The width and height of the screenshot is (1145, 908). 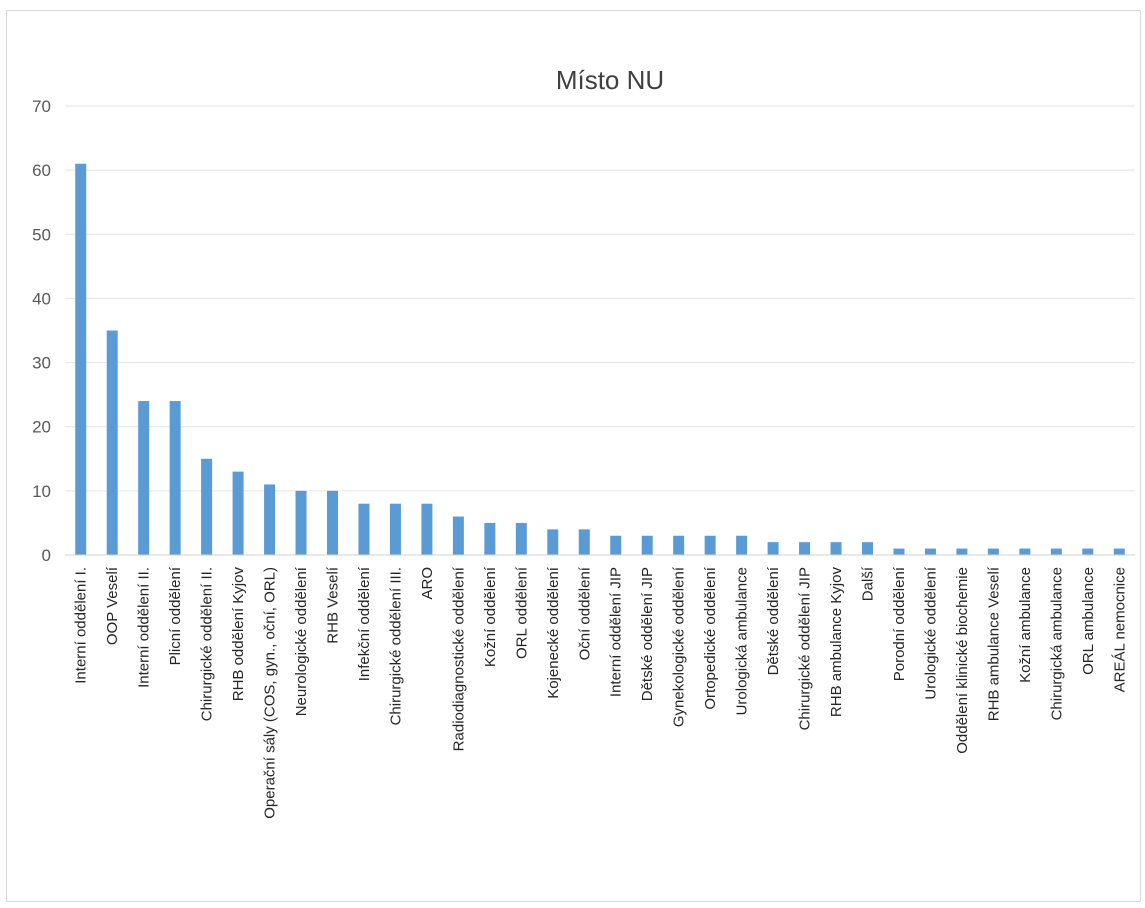 I want to click on x-tick-label: Dětské oddělení, so click(x=773, y=620).